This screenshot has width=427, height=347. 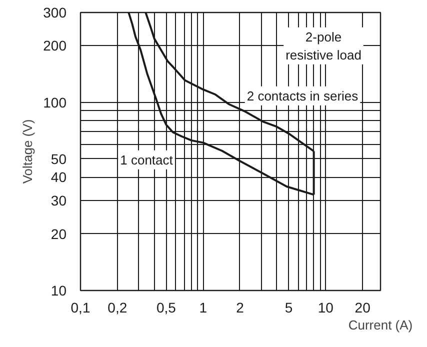 I want to click on x-tick-label: 0,2, so click(x=118, y=308).